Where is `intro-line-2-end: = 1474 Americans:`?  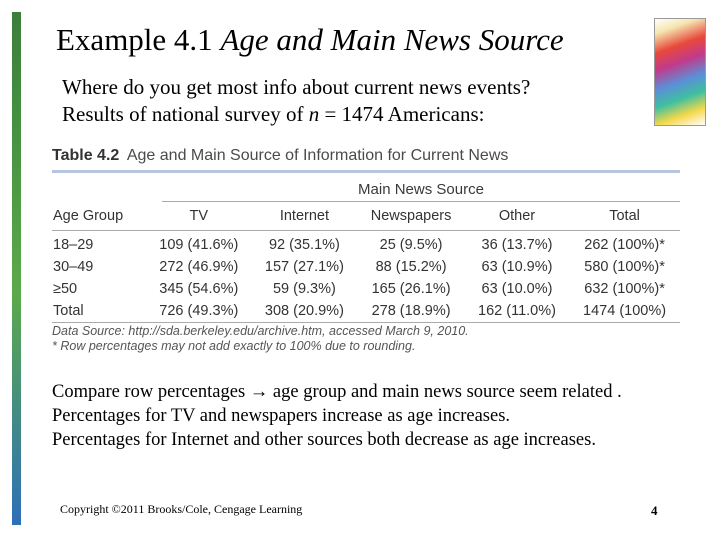
intro-line-2-end: = 1474 Americans: is located at coordinates (402, 114).